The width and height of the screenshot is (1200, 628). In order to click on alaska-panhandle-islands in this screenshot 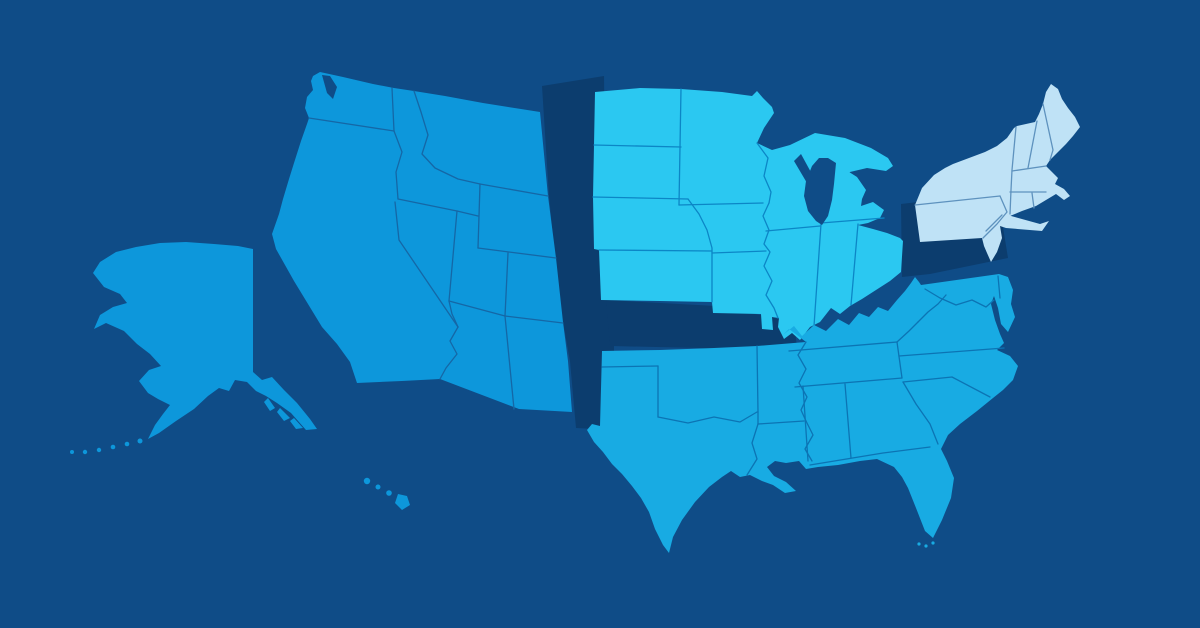, I will do `click(283, 413)`.